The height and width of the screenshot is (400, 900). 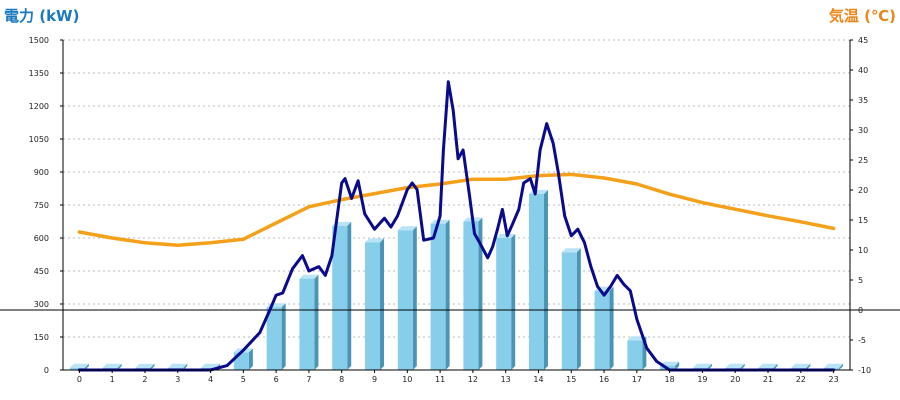 What do you see at coordinates (863, 130) in the screenshot?
I see `right-tick-label-30: 30` at bounding box center [863, 130].